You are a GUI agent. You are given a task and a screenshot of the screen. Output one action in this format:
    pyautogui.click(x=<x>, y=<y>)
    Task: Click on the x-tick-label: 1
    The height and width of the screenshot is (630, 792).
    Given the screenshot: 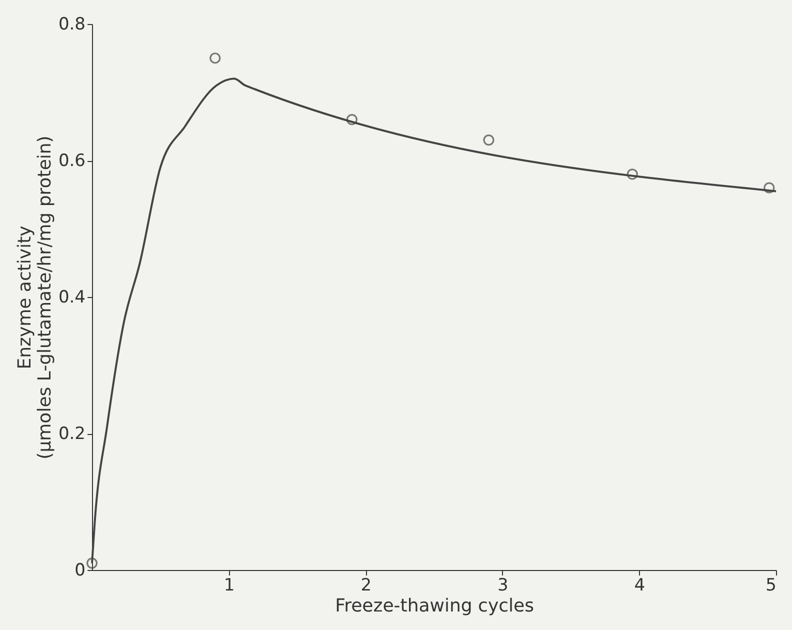 What is the action you would take?
    pyautogui.click(x=229, y=586)
    